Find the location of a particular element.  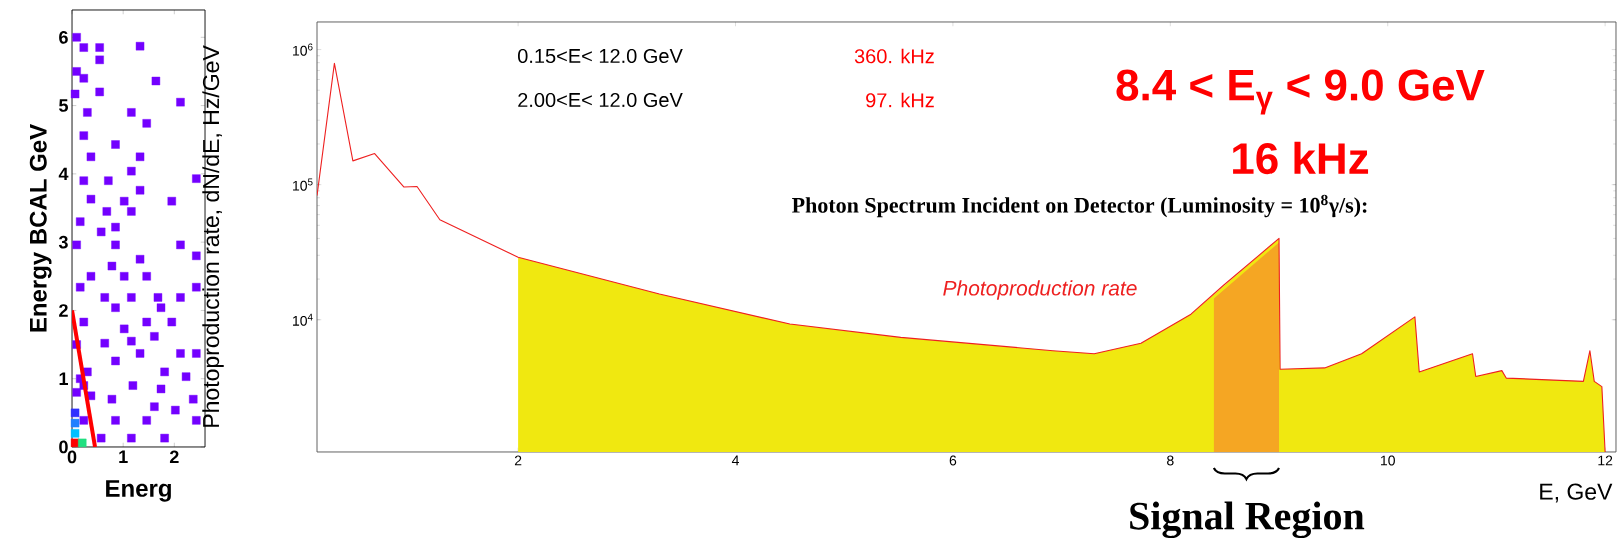

x-tick-label: 10 is located at coordinates (1388, 460).